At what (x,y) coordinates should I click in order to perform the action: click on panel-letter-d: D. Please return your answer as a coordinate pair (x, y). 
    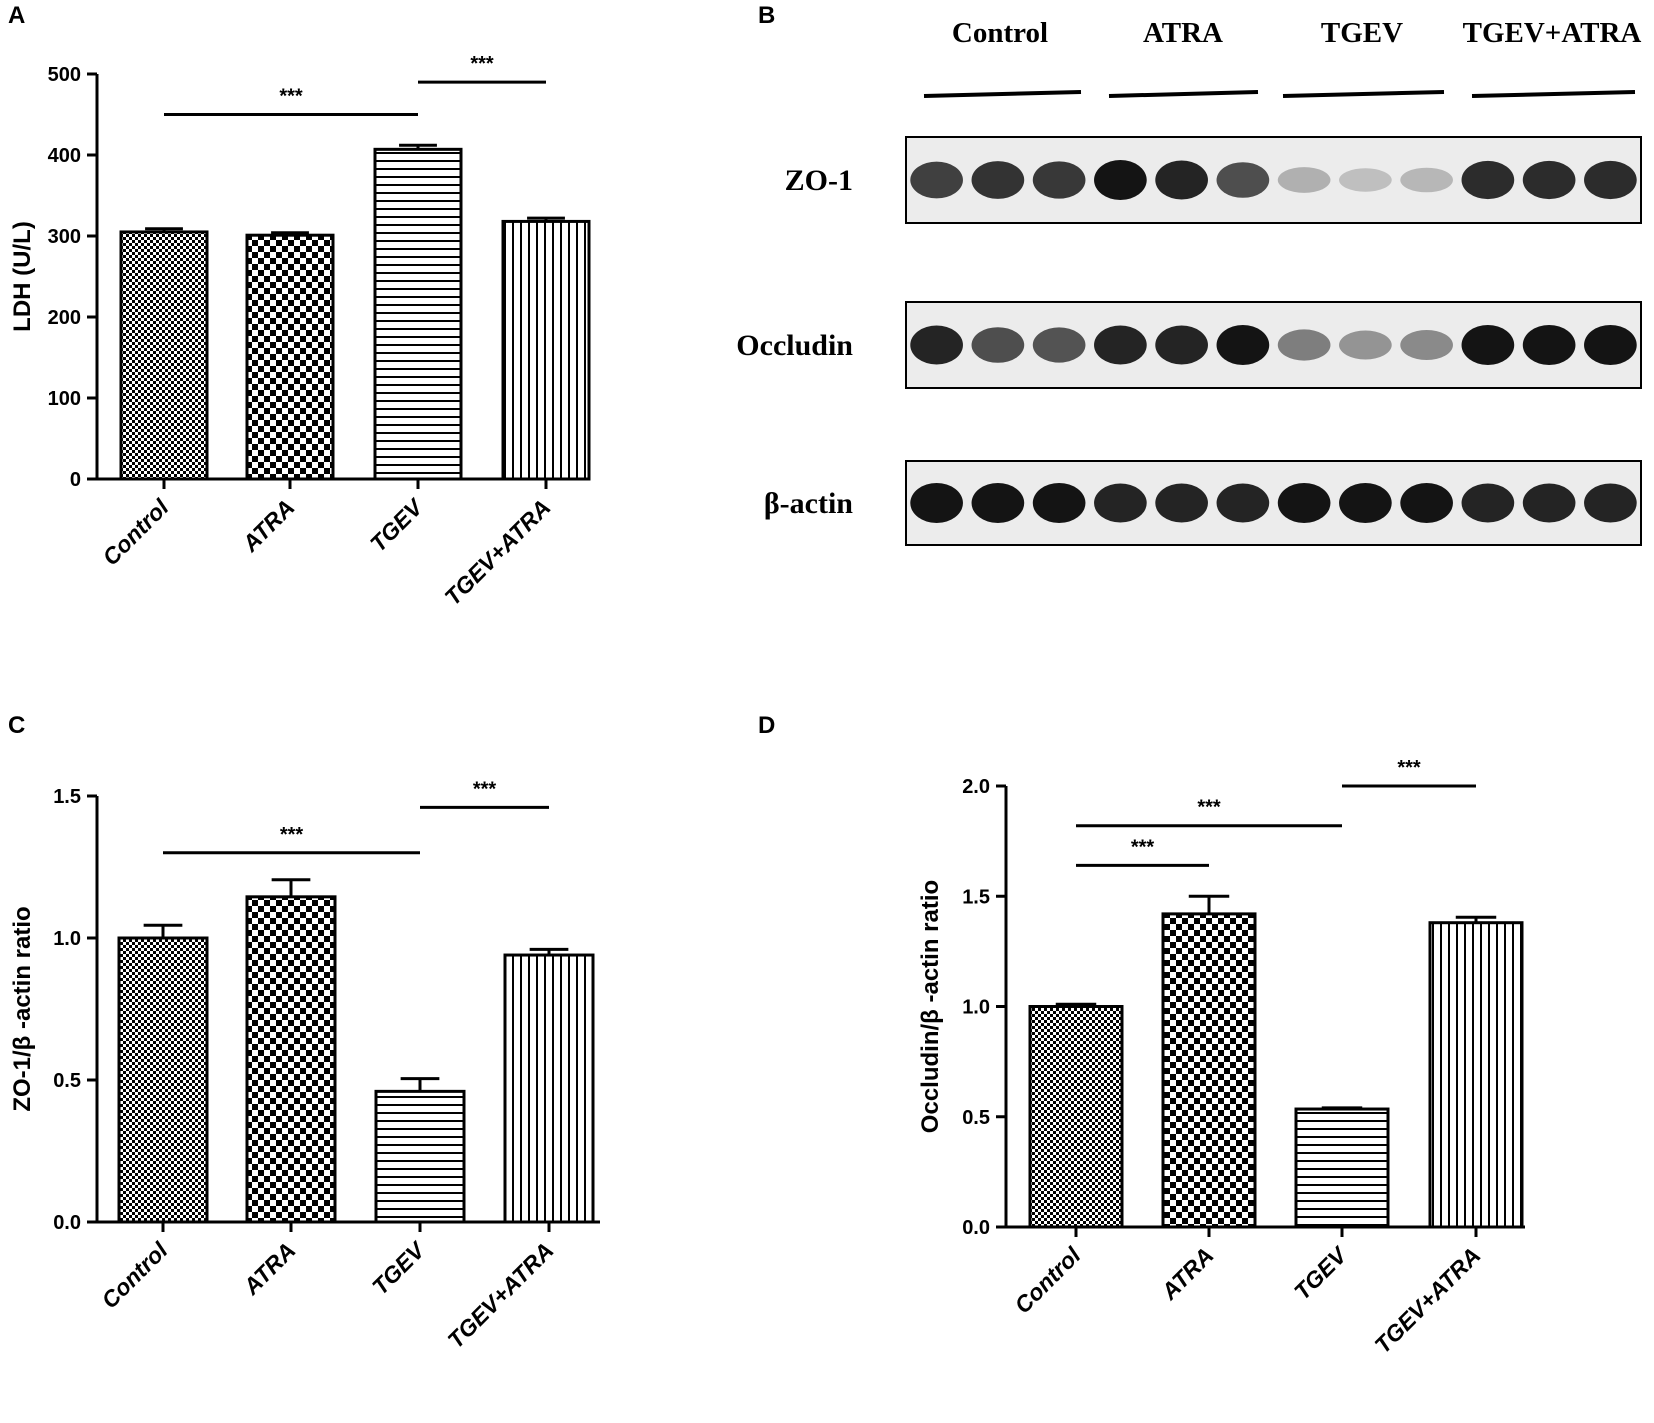
    Looking at the image, I should click on (767, 725).